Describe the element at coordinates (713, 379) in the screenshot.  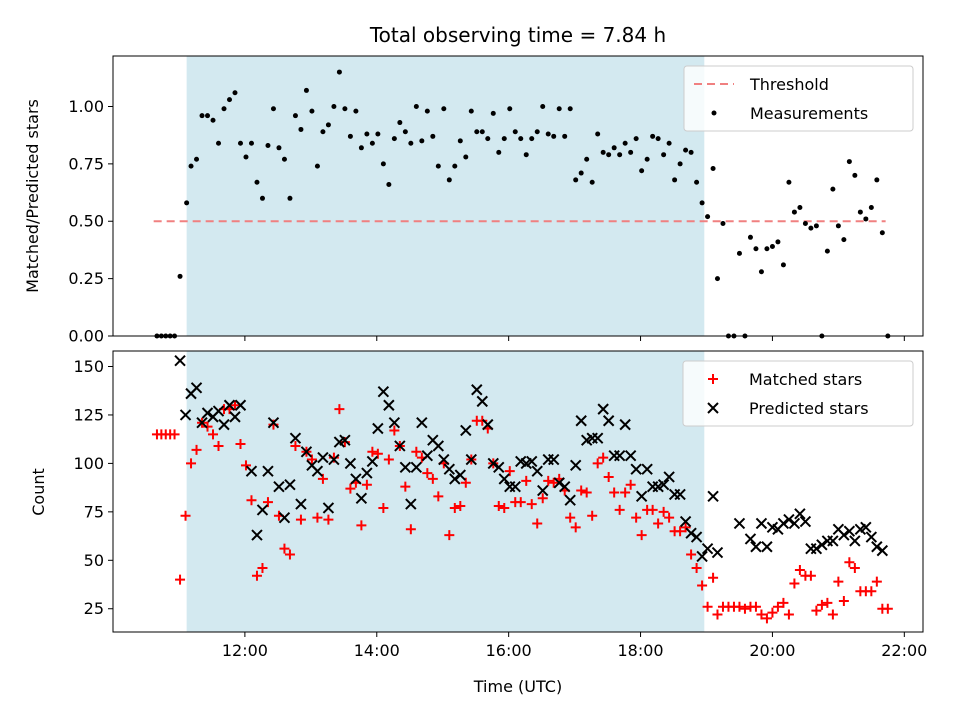
I see `legend-matched-swatch` at that location.